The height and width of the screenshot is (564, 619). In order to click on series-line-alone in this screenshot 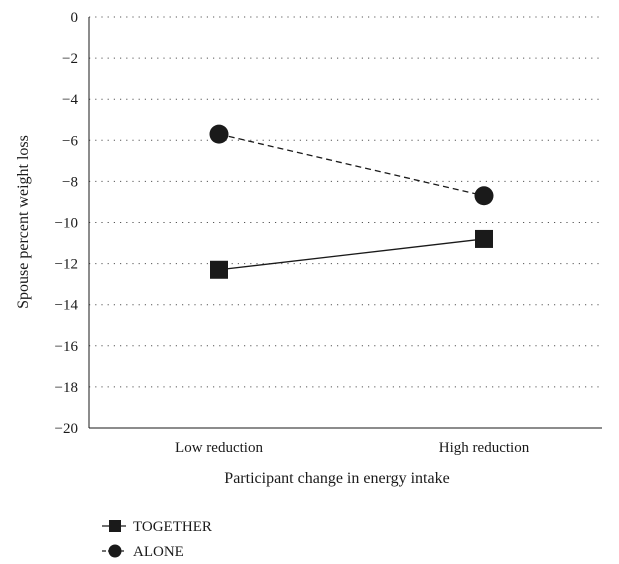, I will do `click(351, 165)`.